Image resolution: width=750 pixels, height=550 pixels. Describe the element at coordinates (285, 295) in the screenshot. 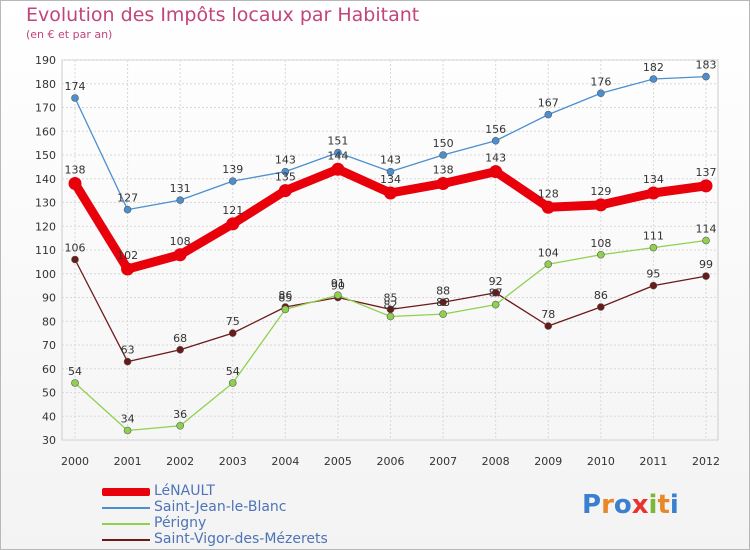

I see `data-label: 86` at that location.